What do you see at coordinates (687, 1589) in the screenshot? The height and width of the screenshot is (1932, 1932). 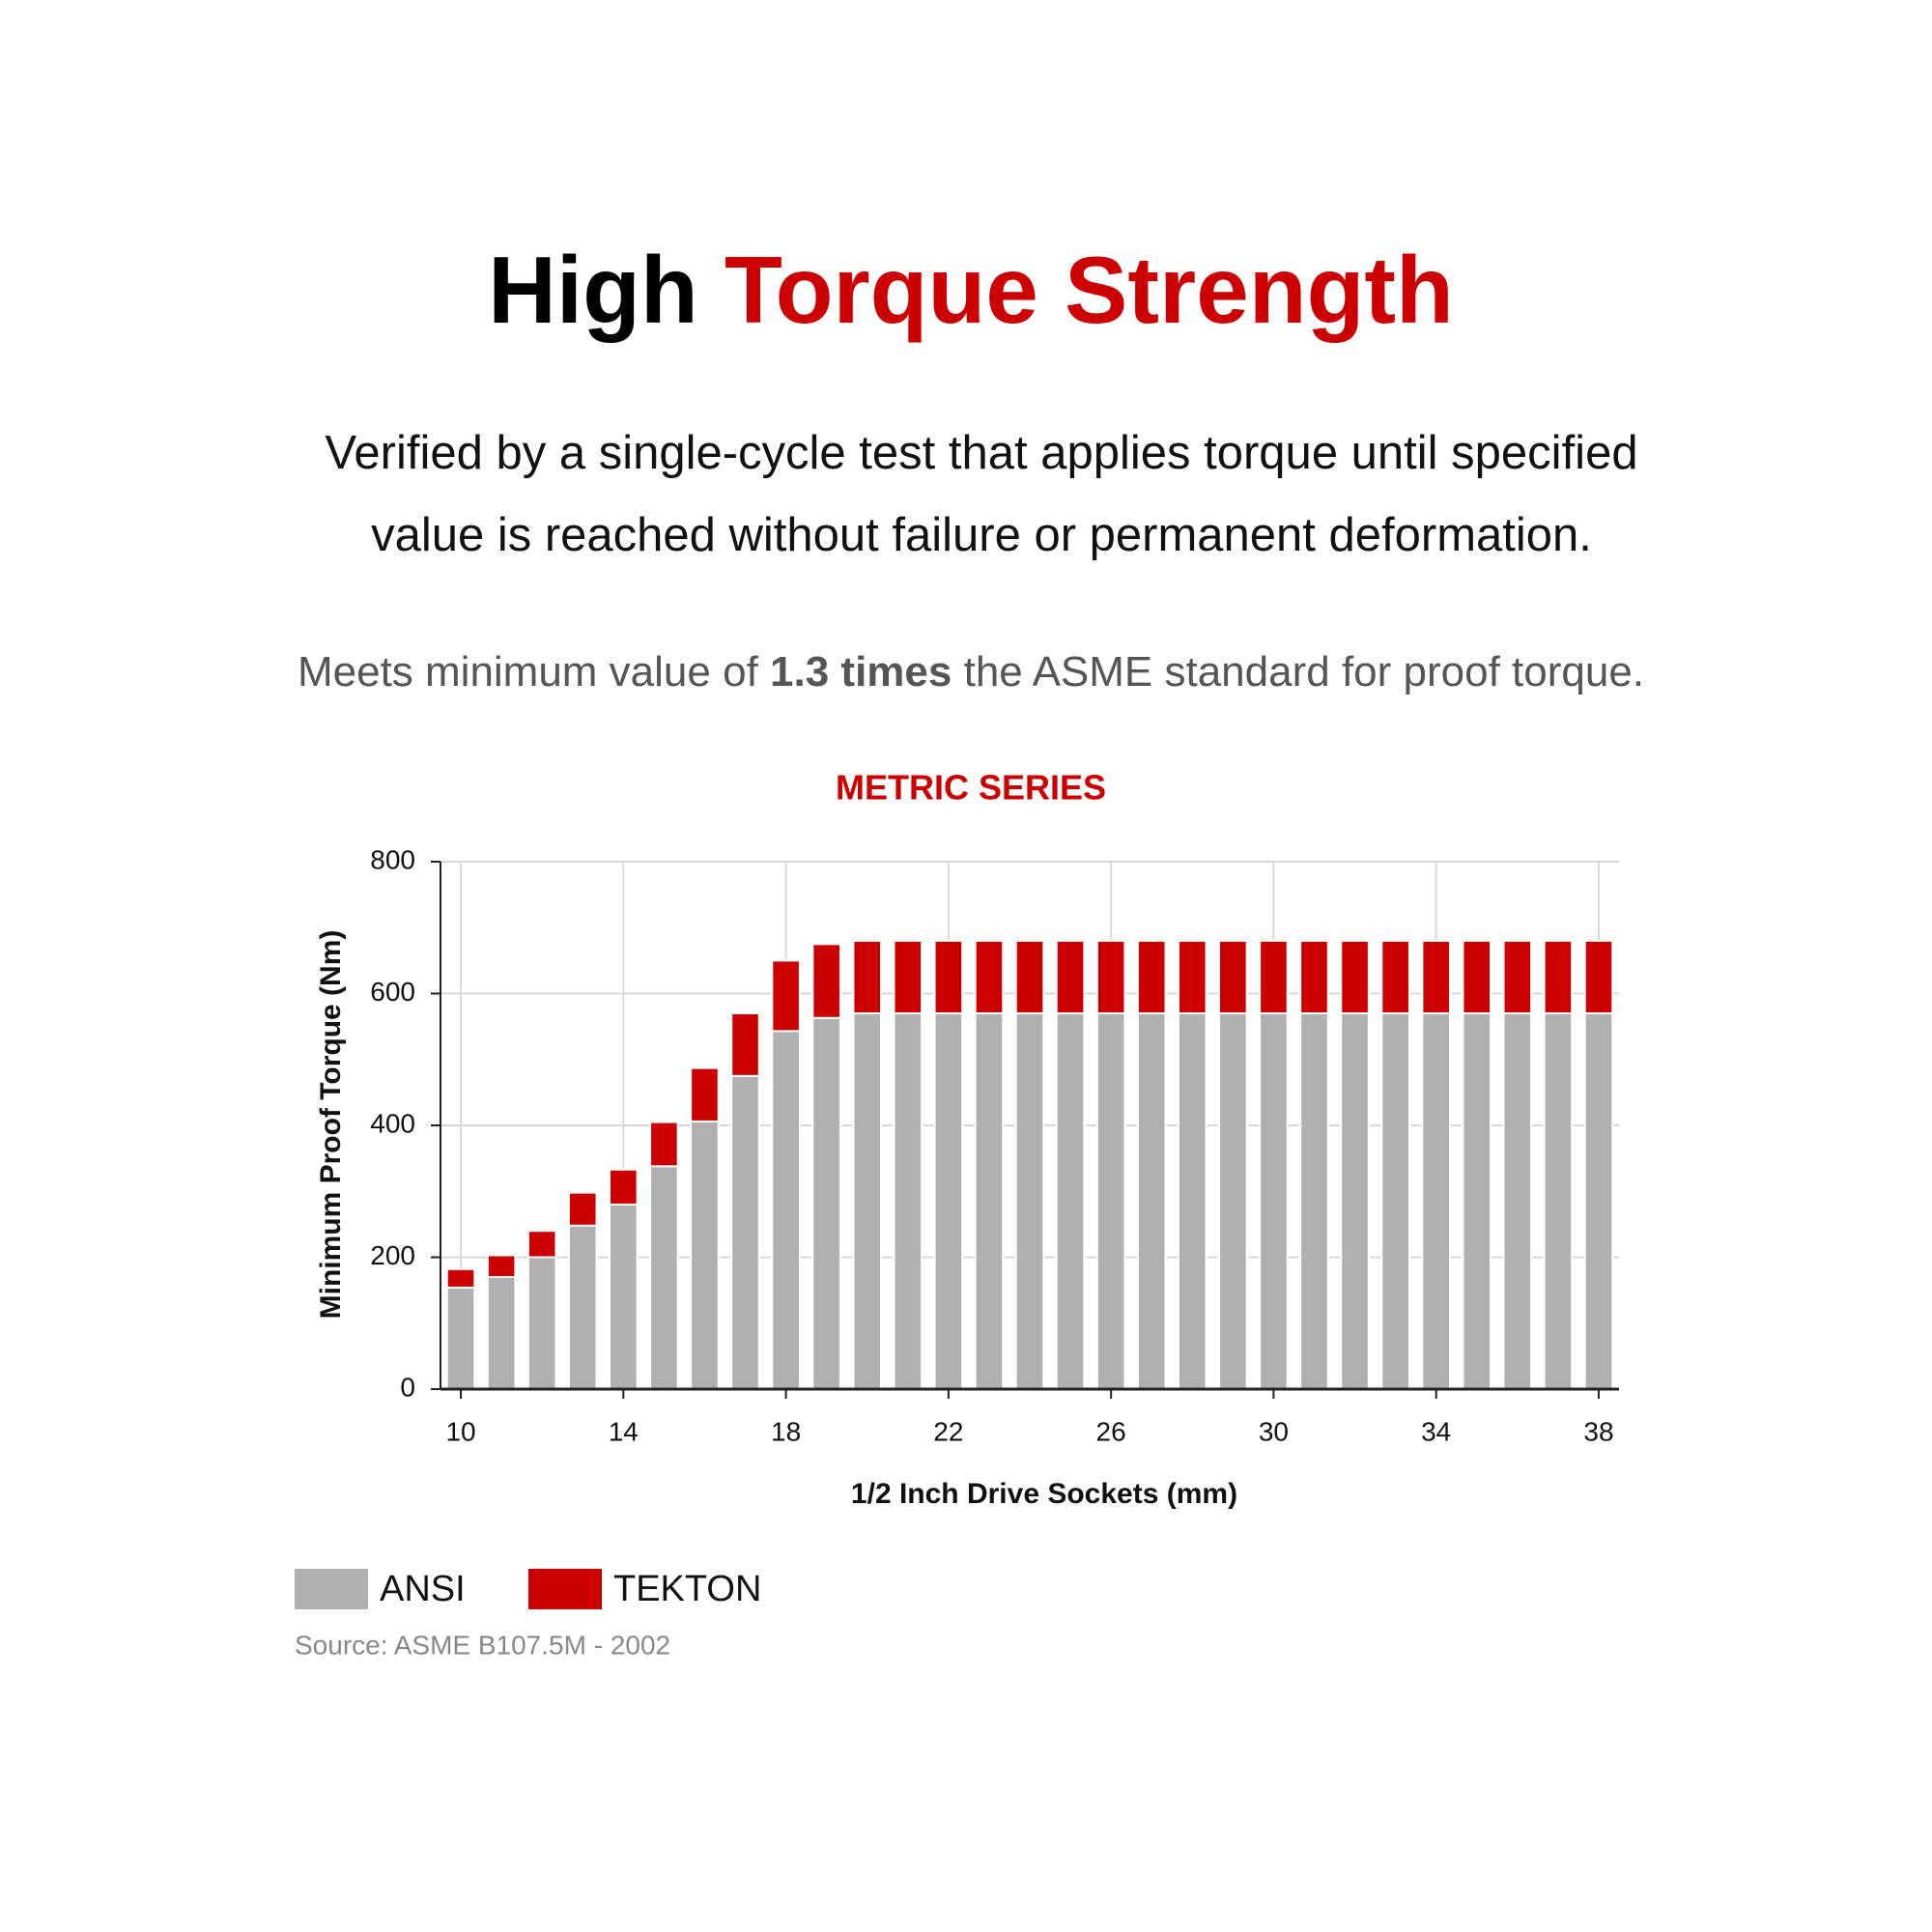 I see `legend-label: TEKTON` at bounding box center [687, 1589].